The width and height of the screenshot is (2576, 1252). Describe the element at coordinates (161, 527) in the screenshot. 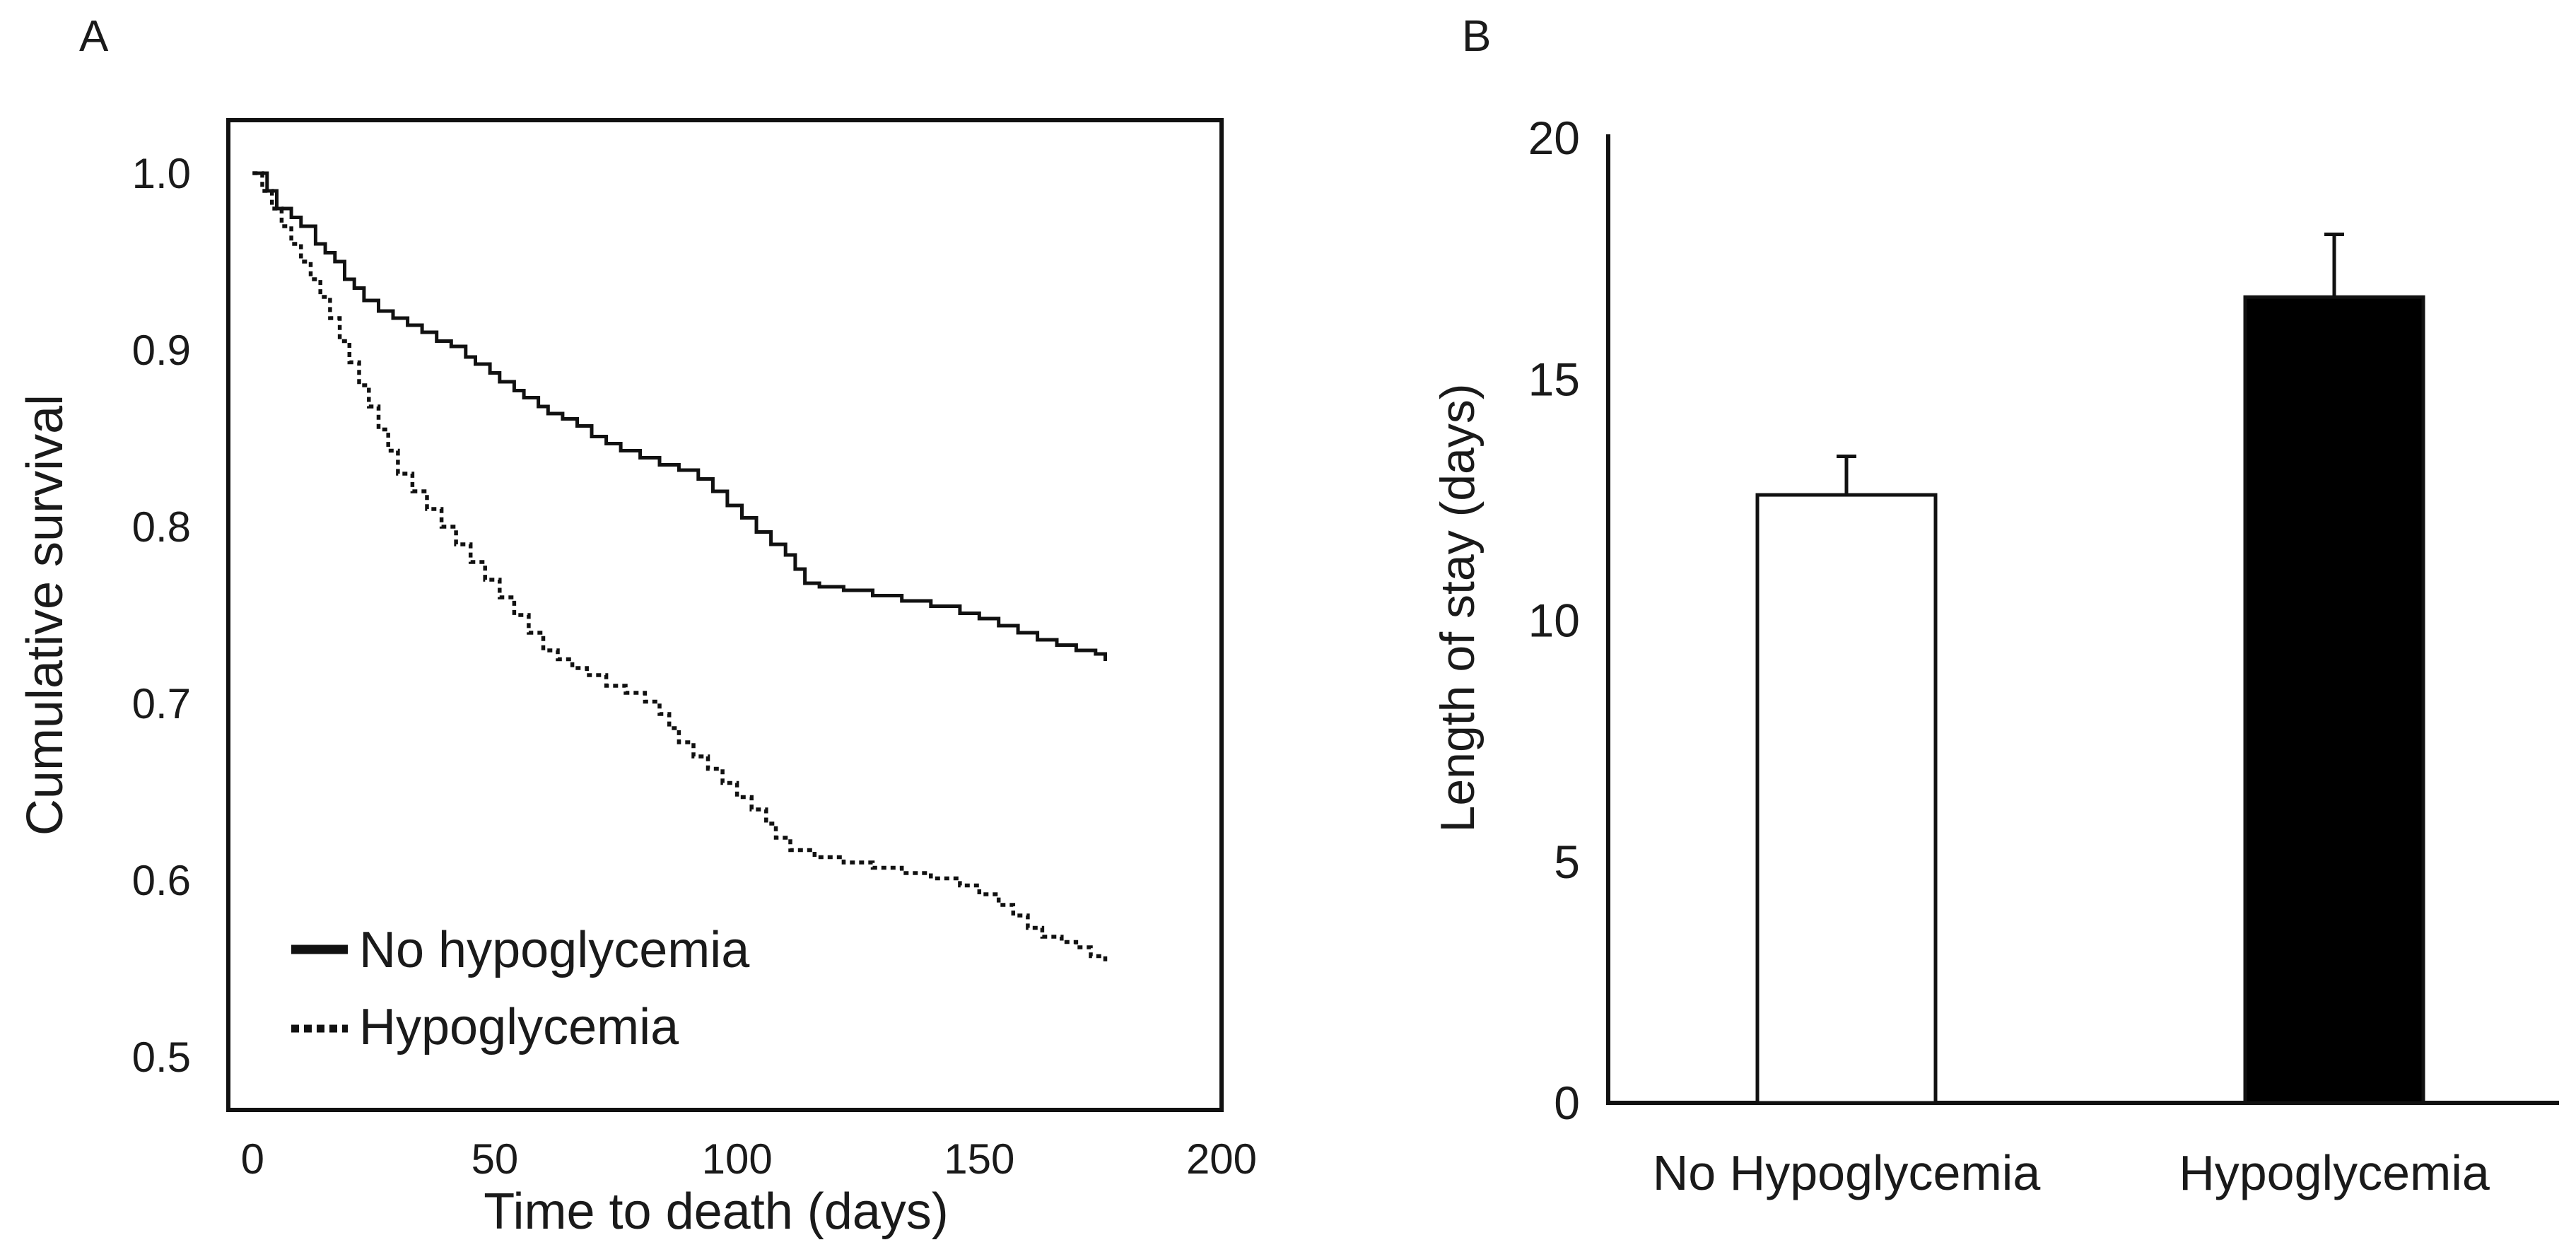

I see `y-tick-label: 0.8` at that location.